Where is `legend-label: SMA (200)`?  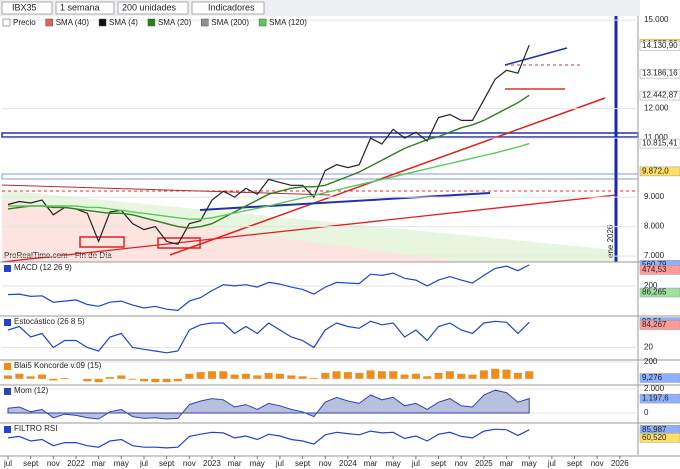
legend-label: SMA (200) is located at coordinates (230, 22).